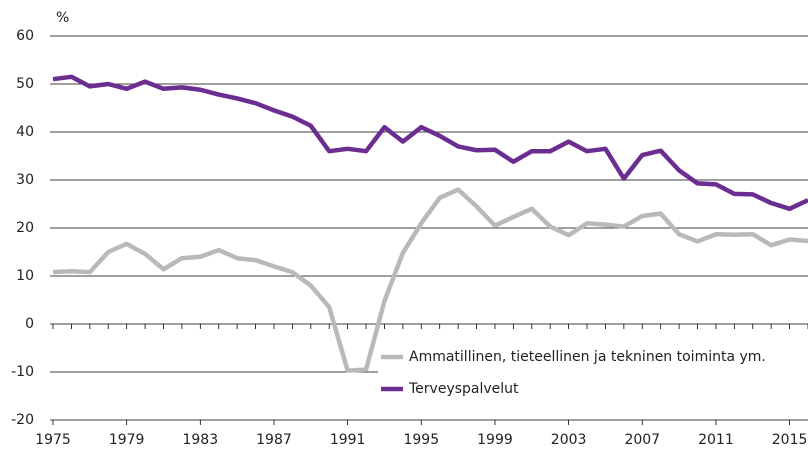 This screenshot has width=808, height=454. Describe the element at coordinates (22, 420) in the screenshot. I see `y-tick-label: -20` at that location.